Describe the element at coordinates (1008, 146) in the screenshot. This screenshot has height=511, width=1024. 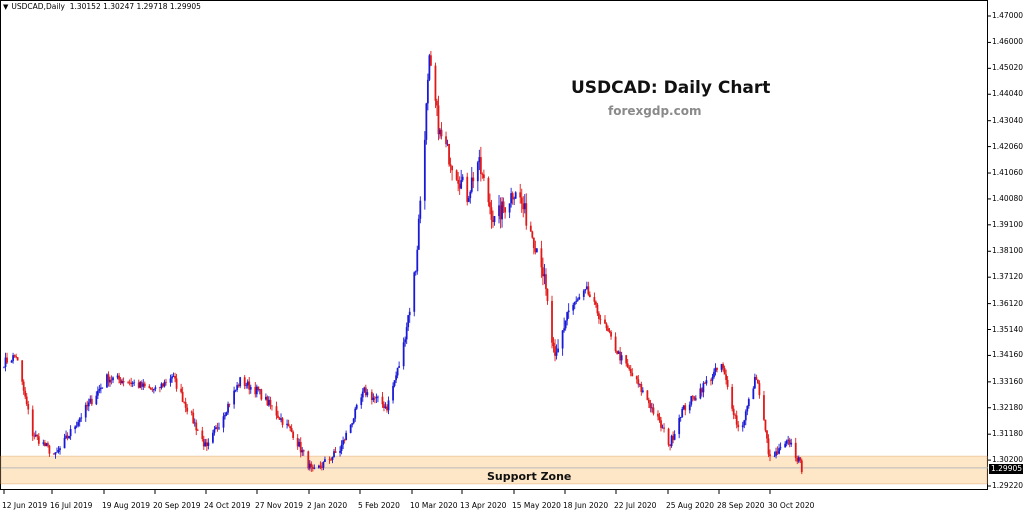
I see `y-tick-label: 1.42060` at that location.